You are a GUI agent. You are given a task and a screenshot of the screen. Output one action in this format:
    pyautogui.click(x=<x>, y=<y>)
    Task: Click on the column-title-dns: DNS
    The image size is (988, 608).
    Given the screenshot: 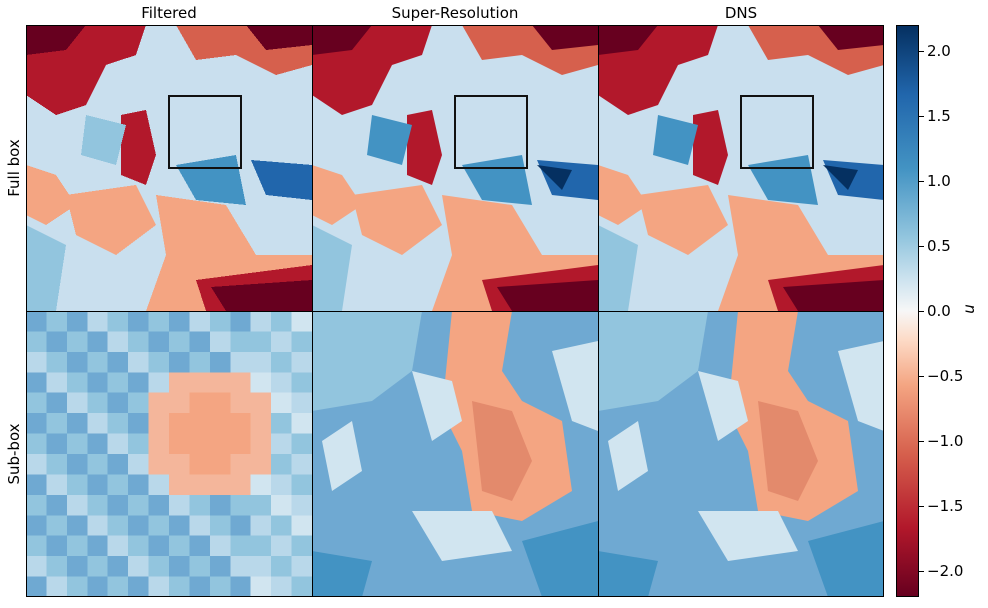 What is the action you would take?
    pyautogui.click(x=741, y=13)
    